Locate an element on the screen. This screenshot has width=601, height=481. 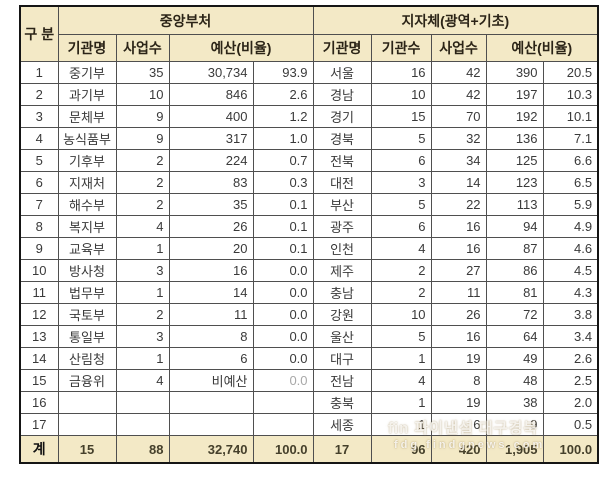
cell-local-budget-ratio: 10.3 is located at coordinates (570, 94).